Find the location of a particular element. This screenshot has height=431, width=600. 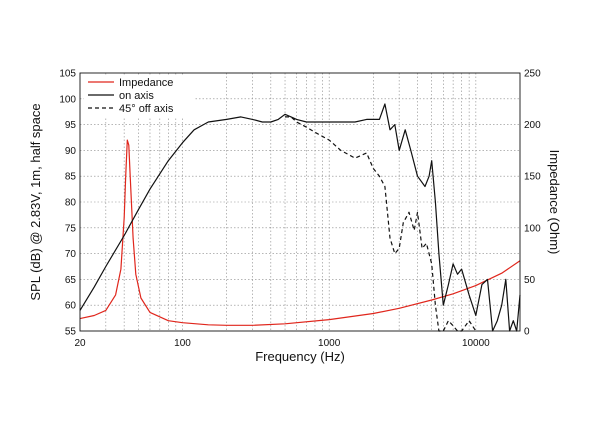

legend: Impedance on axis 45° off axis is located at coordinates (139, 96).